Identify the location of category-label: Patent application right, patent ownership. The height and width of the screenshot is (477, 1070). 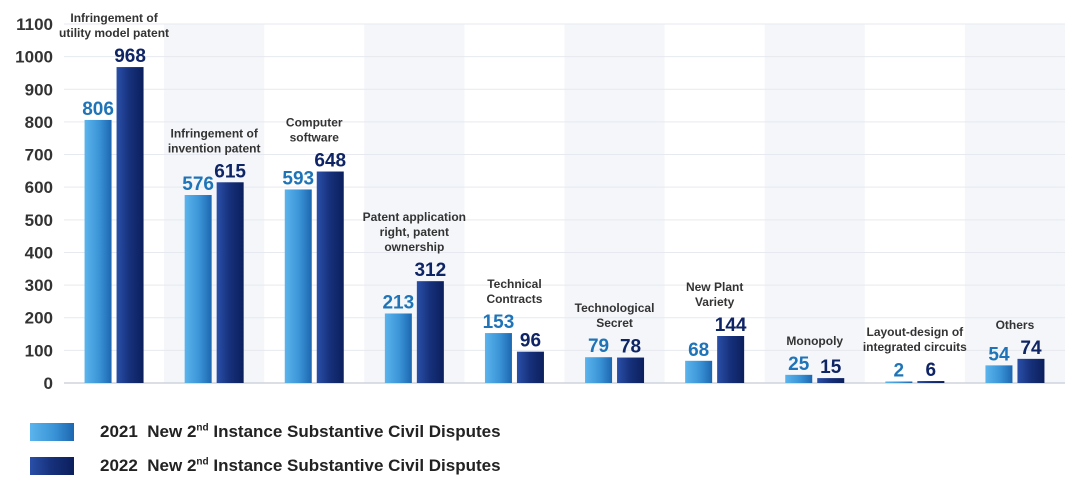
(414, 232).